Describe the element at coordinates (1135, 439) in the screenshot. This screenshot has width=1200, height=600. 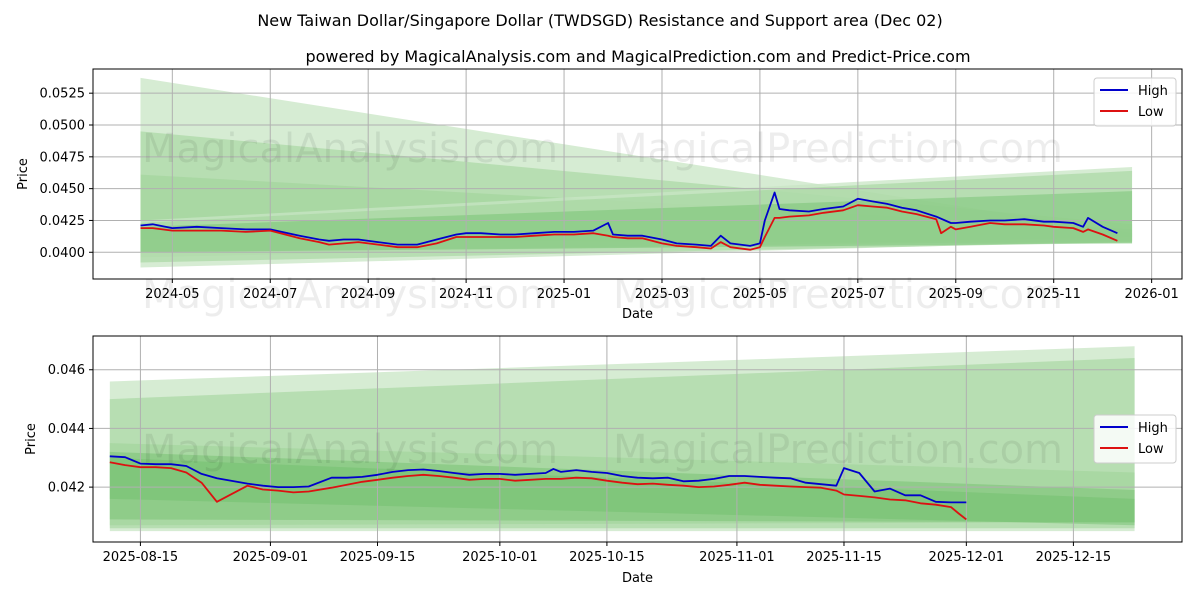
I see `bottom-chart-legend: High Low` at that location.